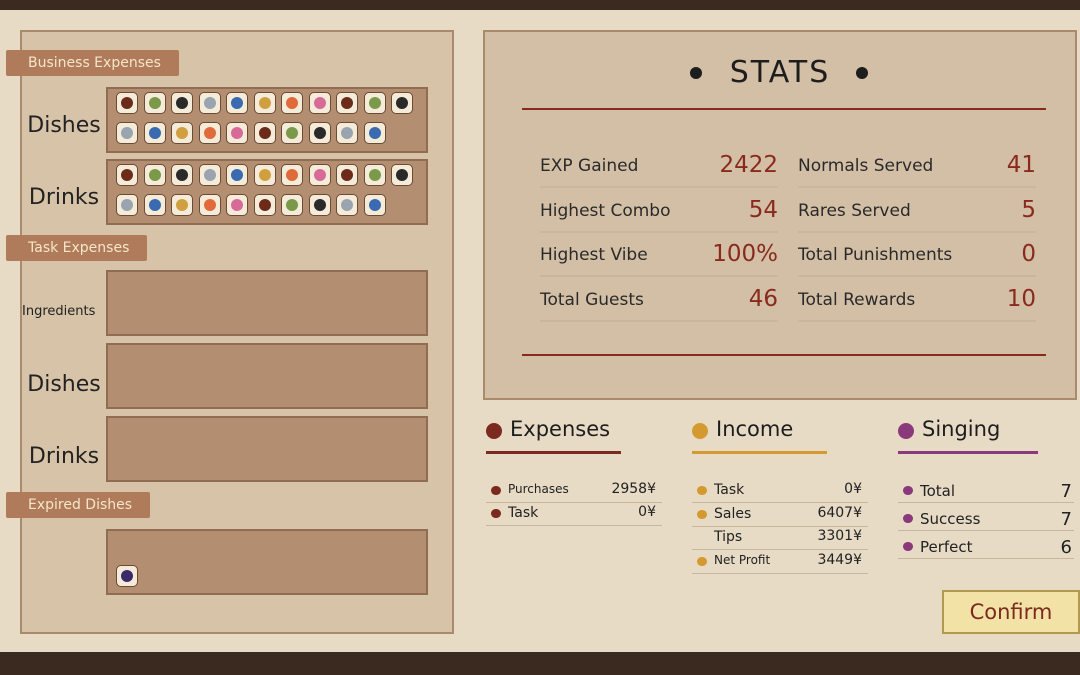  I want to click on row-label: Perfect, so click(946, 547).